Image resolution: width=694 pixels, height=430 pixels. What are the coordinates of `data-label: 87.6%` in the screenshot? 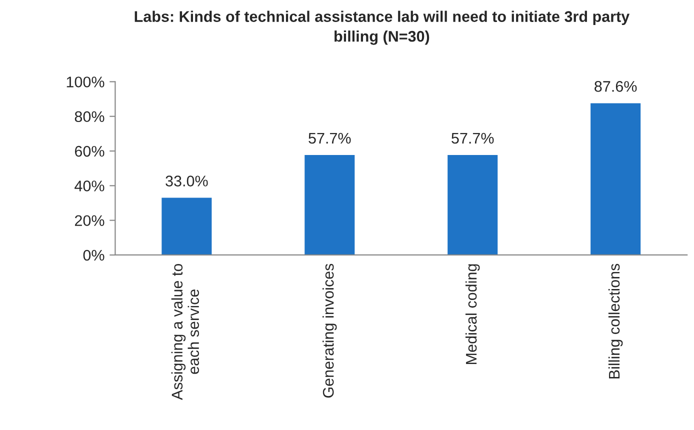 It's located at (615, 86).